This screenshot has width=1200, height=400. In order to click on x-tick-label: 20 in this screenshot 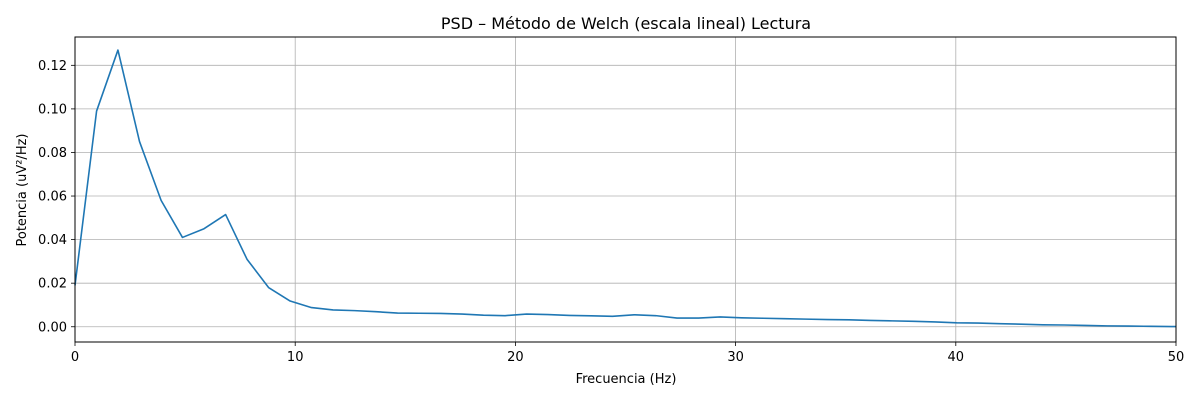, I will do `click(515, 357)`.